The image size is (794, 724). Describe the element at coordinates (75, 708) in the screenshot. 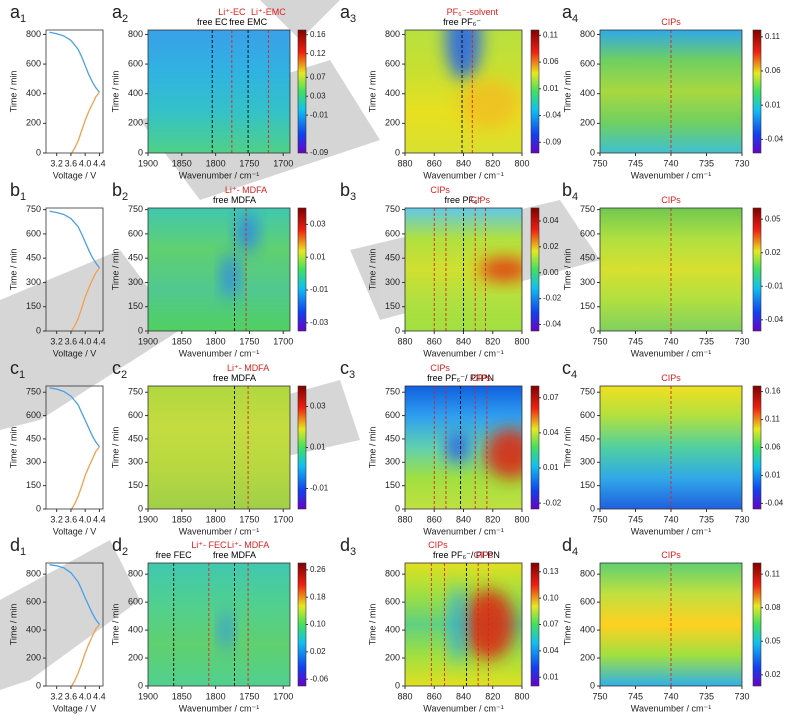

I see `x-axis-label: Voltage / V` at that location.